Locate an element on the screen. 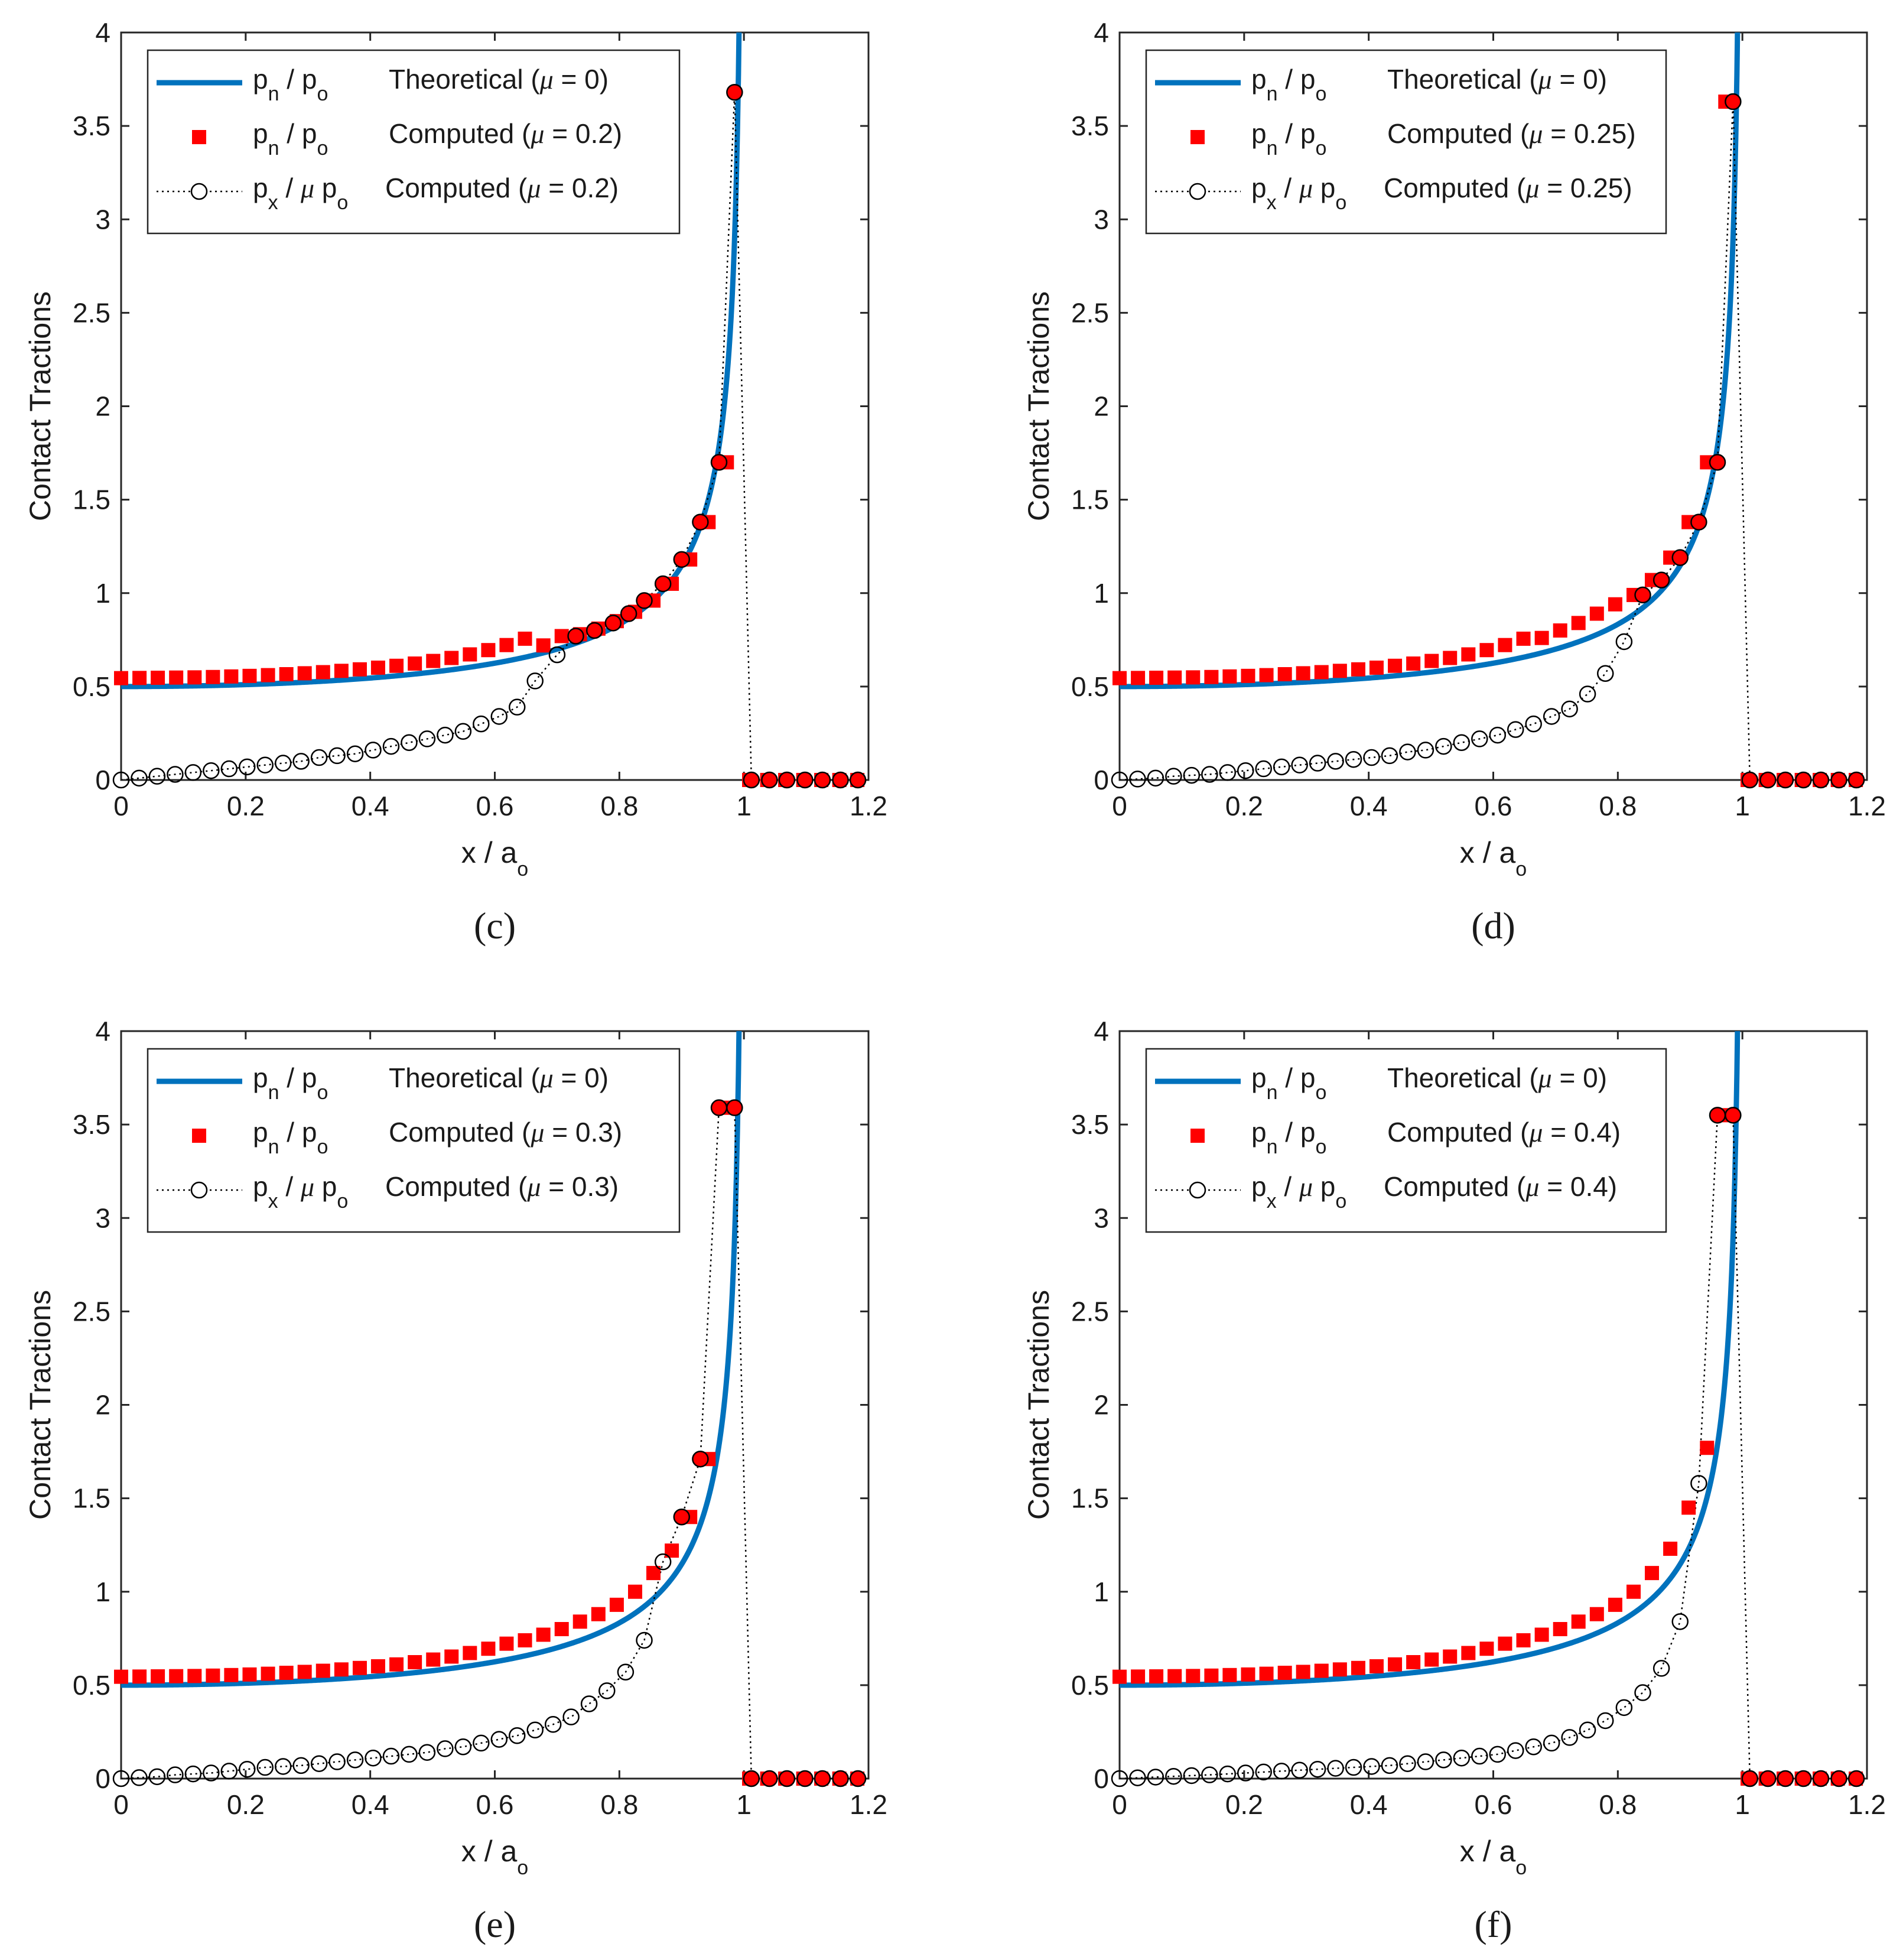  panel-caption: (f) is located at coordinates (1493, 1924).